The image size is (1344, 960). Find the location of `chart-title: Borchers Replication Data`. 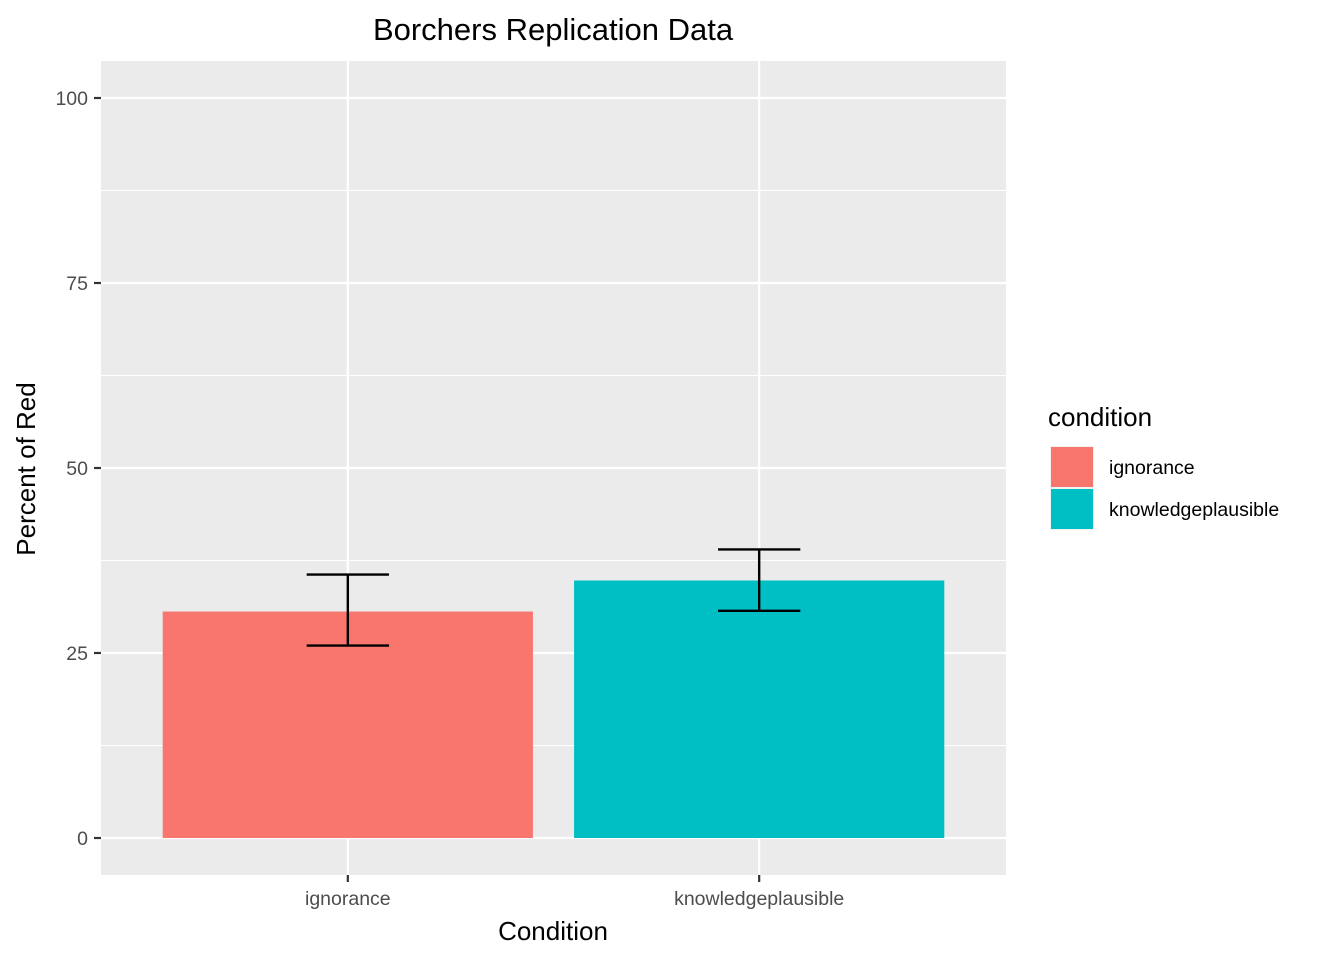

chart-title: Borchers Replication Data is located at coordinates (553, 29).